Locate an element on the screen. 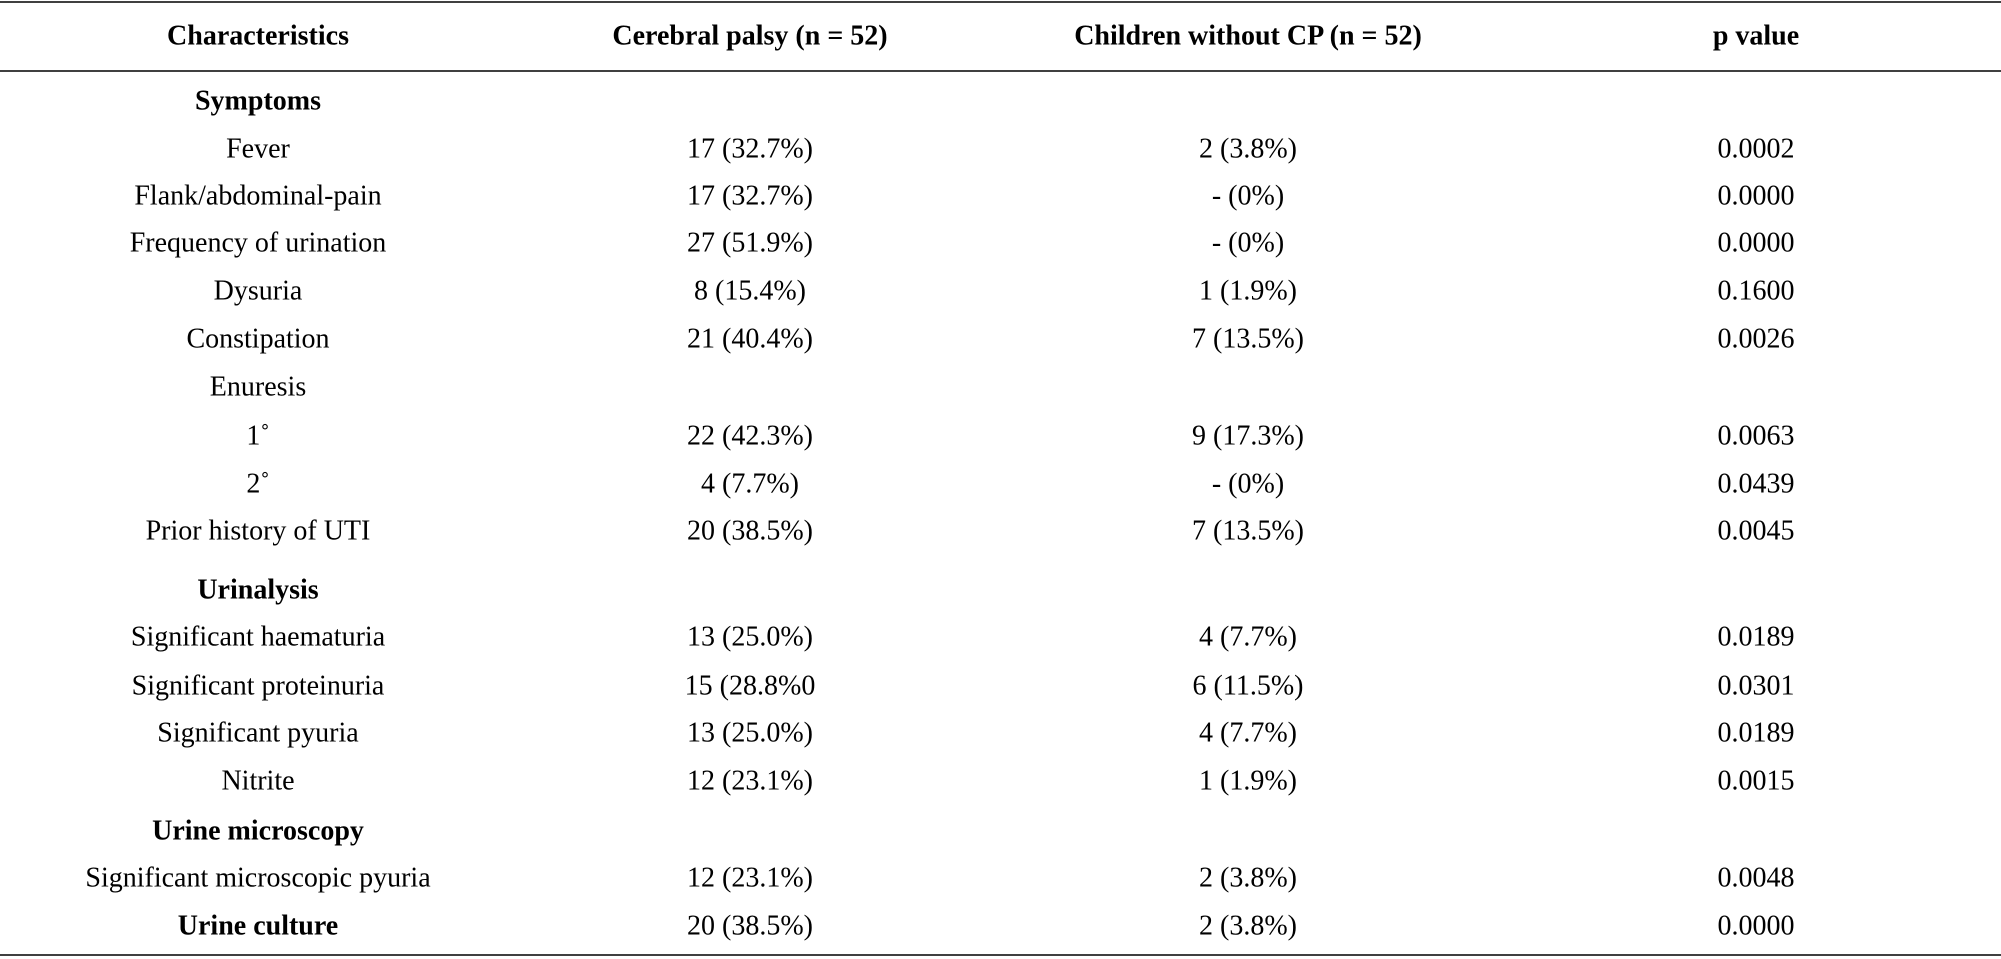 The height and width of the screenshot is (959, 2001). row-label: Significant pyuria is located at coordinates (258, 732).